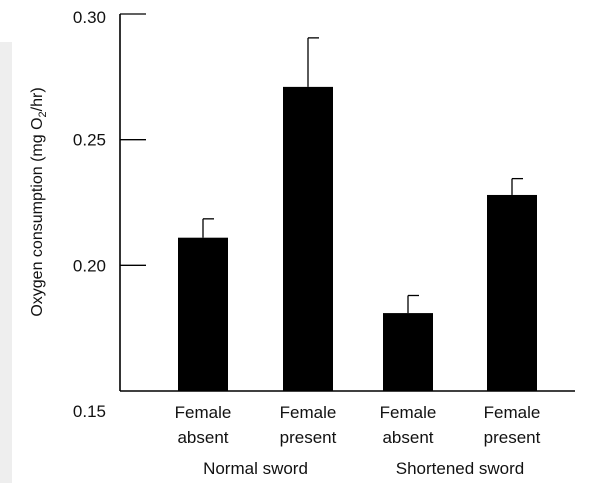  I want to click on group-label: Normal sword, so click(255, 468).